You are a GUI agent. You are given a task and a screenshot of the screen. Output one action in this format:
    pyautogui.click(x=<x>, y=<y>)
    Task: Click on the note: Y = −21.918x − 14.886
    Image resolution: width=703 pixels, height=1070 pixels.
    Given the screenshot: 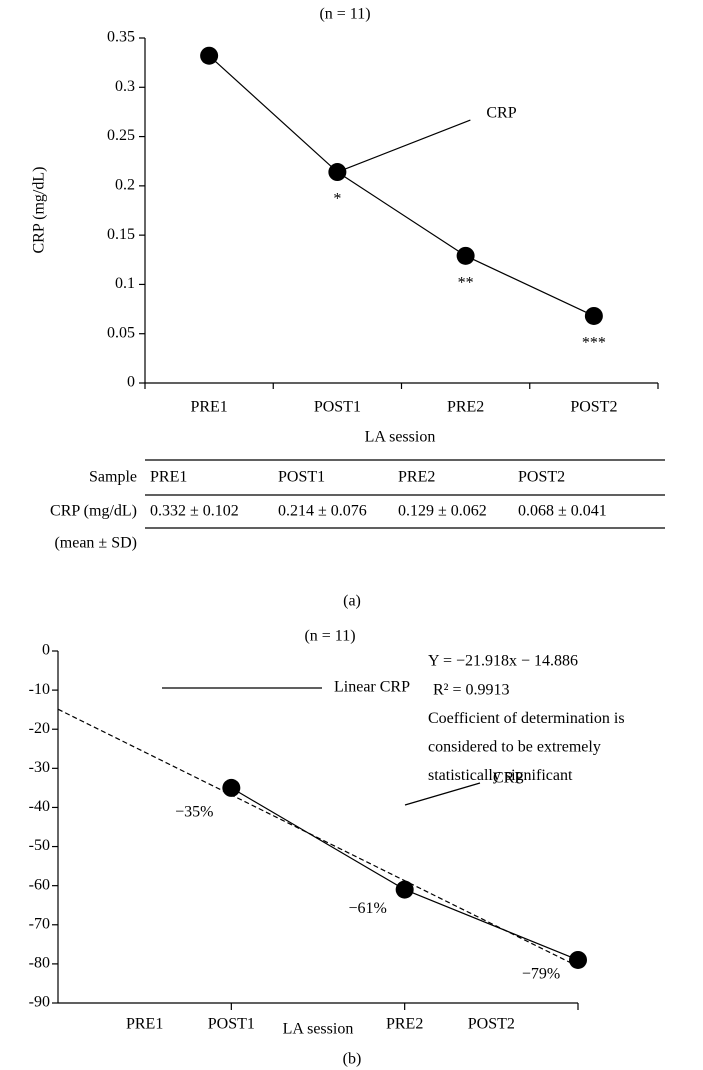 What is the action you would take?
    pyautogui.click(x=503, y=661)
    